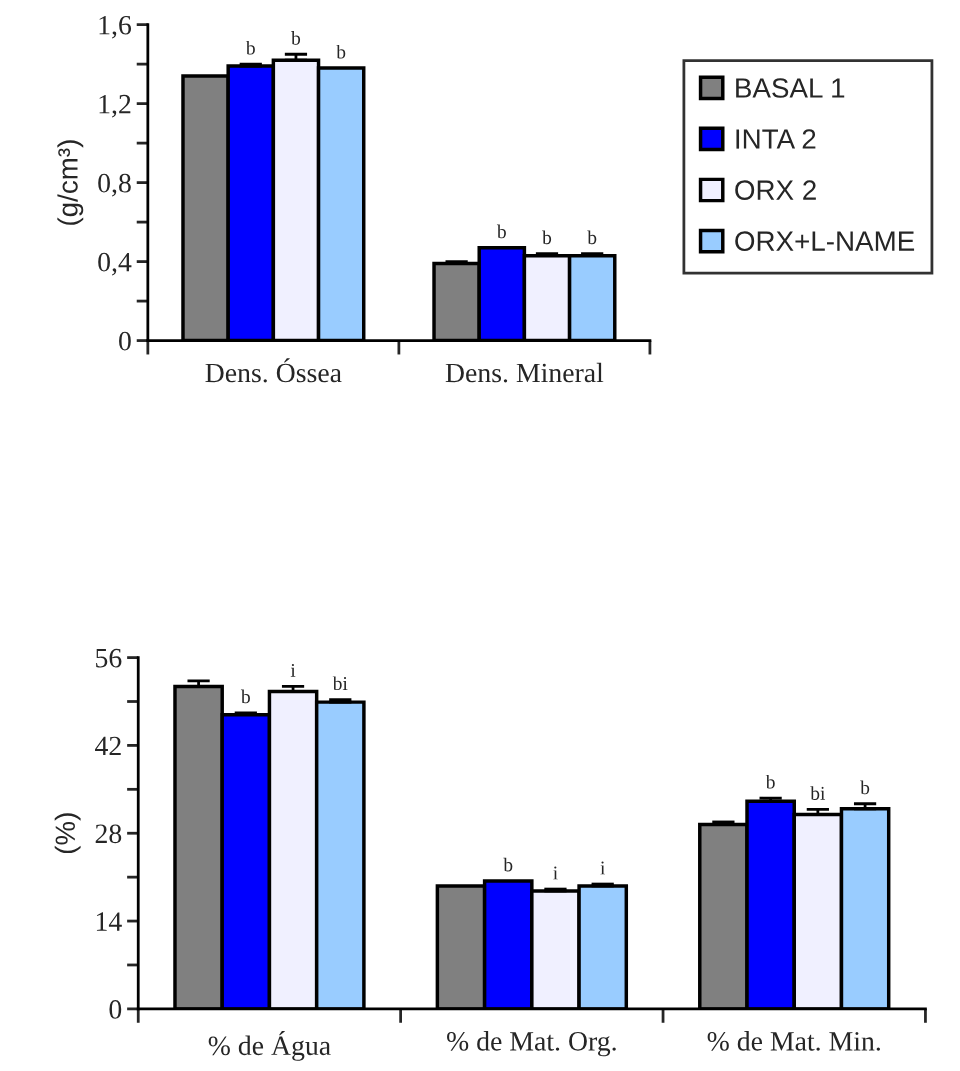  What do you see at coordinates (115, 264) in the screenshot?
I see `y-tick-label: 0,4` at bounding box center [115, 264].